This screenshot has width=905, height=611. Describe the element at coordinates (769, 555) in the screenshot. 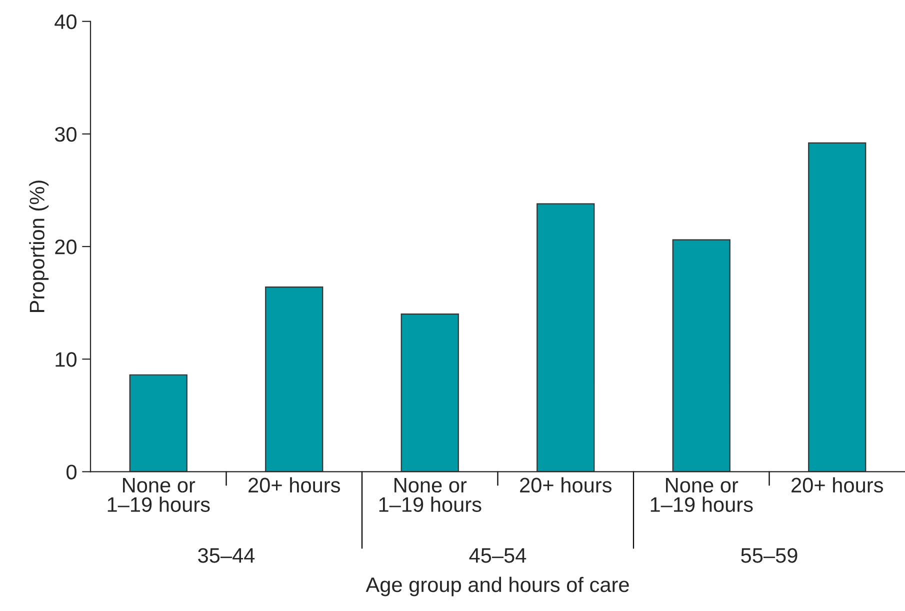

I see `text: 55–59` at that location.